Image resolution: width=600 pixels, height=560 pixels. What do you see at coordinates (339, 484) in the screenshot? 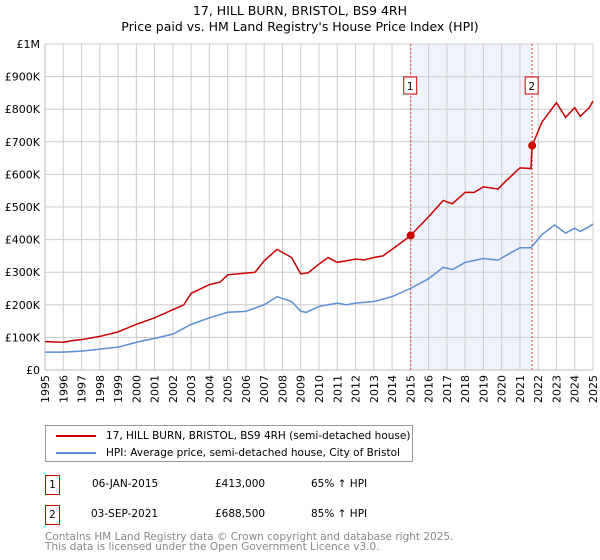
I see `transaction-hpi: 65% ↑ HPI` at bounding box center [339, 484].